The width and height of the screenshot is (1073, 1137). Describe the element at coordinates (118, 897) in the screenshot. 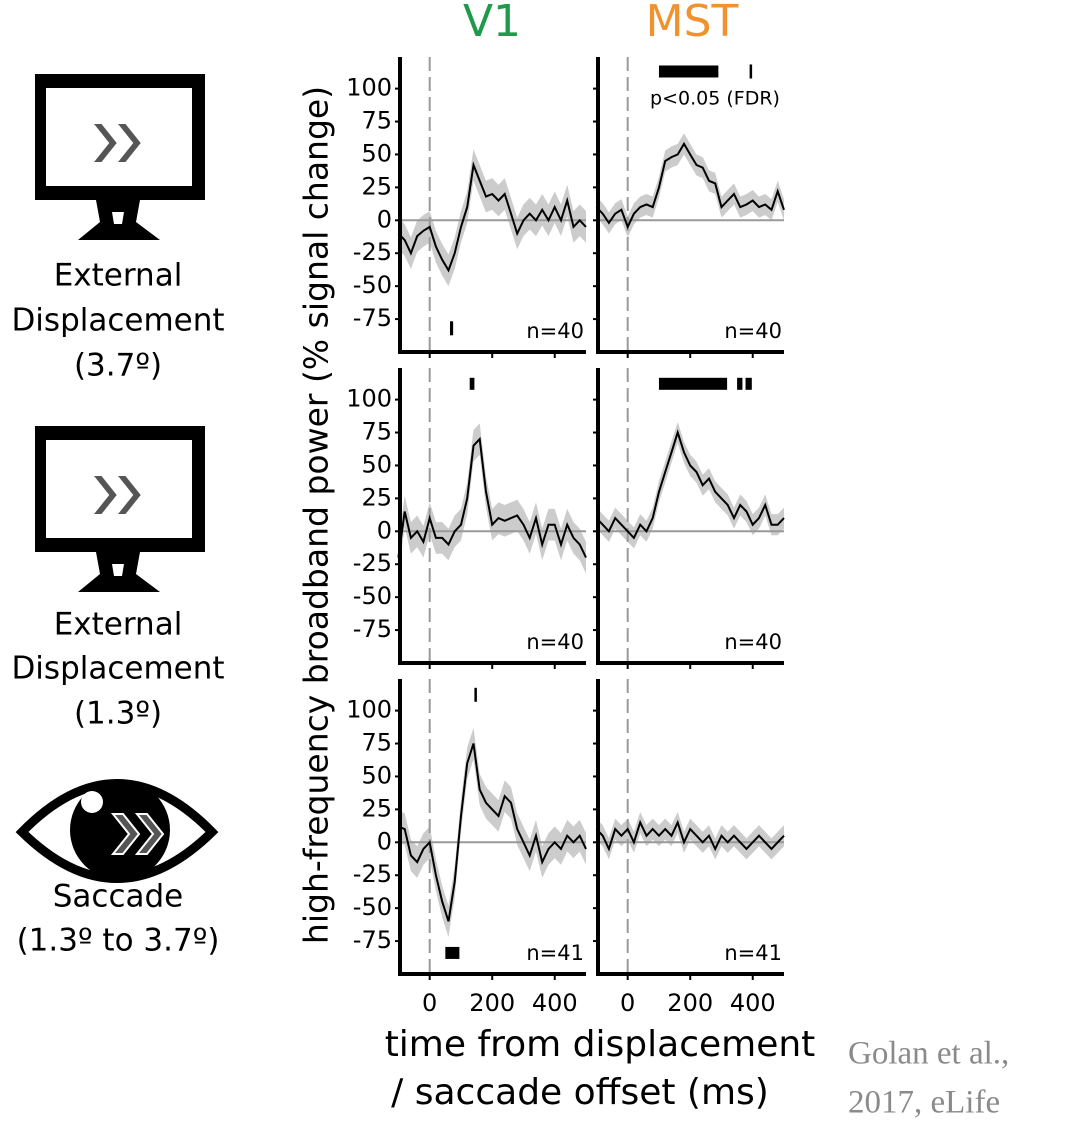

I see `row-label: Saccade` at that location.